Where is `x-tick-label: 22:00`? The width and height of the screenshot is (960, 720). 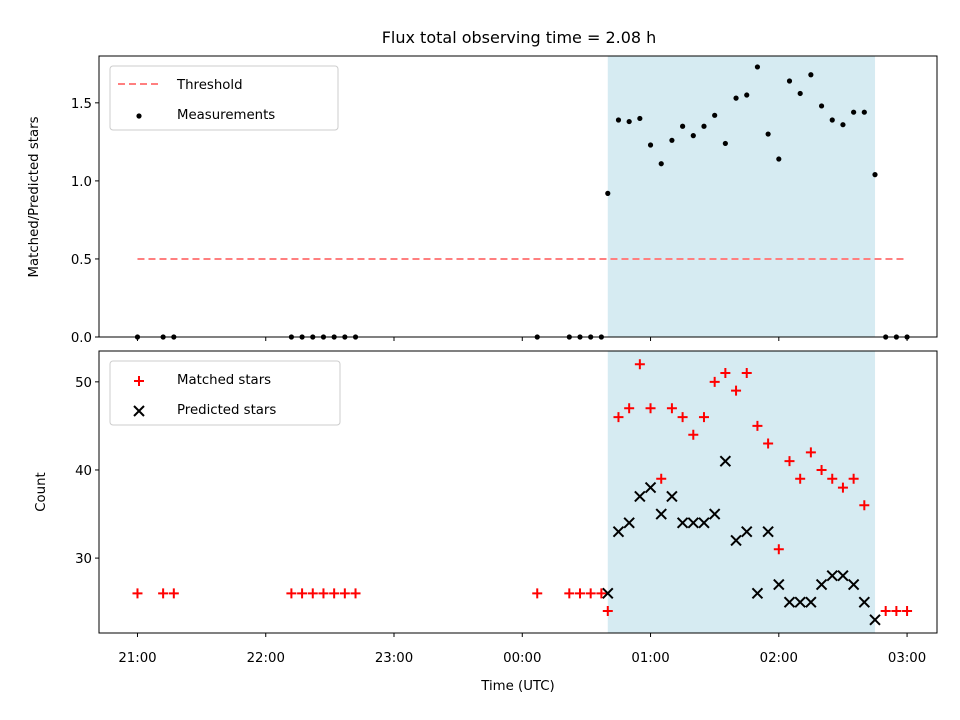 x-tick-label: 22:00 is located at coordinates (266, 658).